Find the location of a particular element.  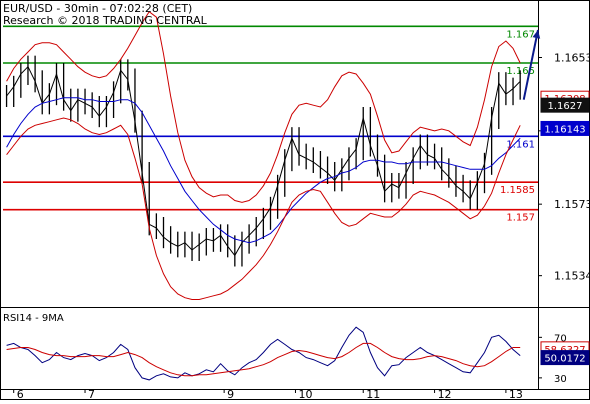

rsi-series-group is located at coordinates (263, 353).